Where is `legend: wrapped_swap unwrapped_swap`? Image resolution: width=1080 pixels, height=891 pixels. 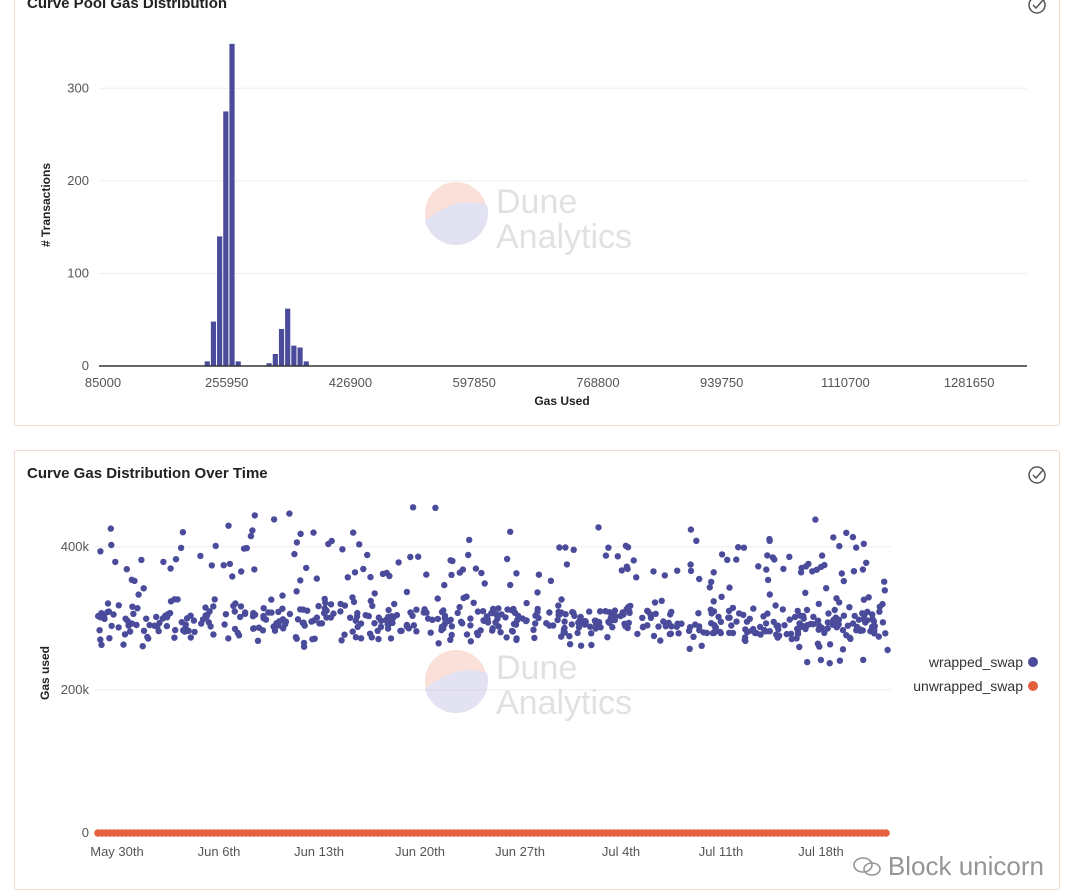 legend: wrapped_swap unwrapped_swap is located at coordinates (975, 674).